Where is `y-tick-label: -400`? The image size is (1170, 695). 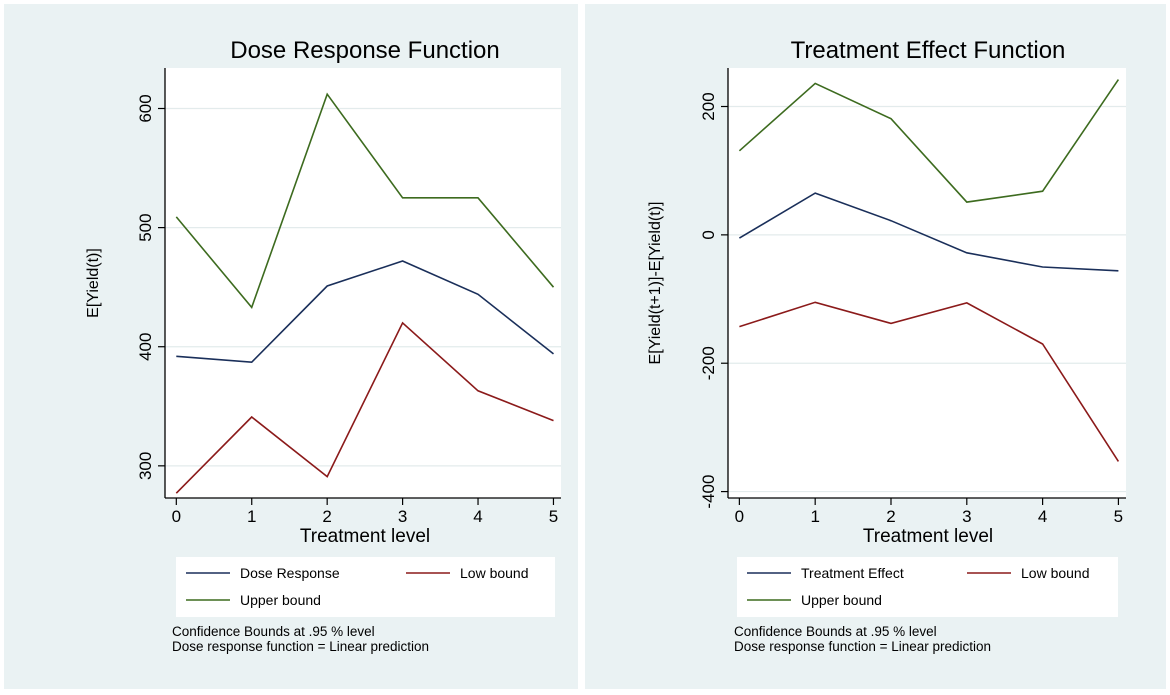
y-tick-label: -400 is located at coordinates (708, 492).